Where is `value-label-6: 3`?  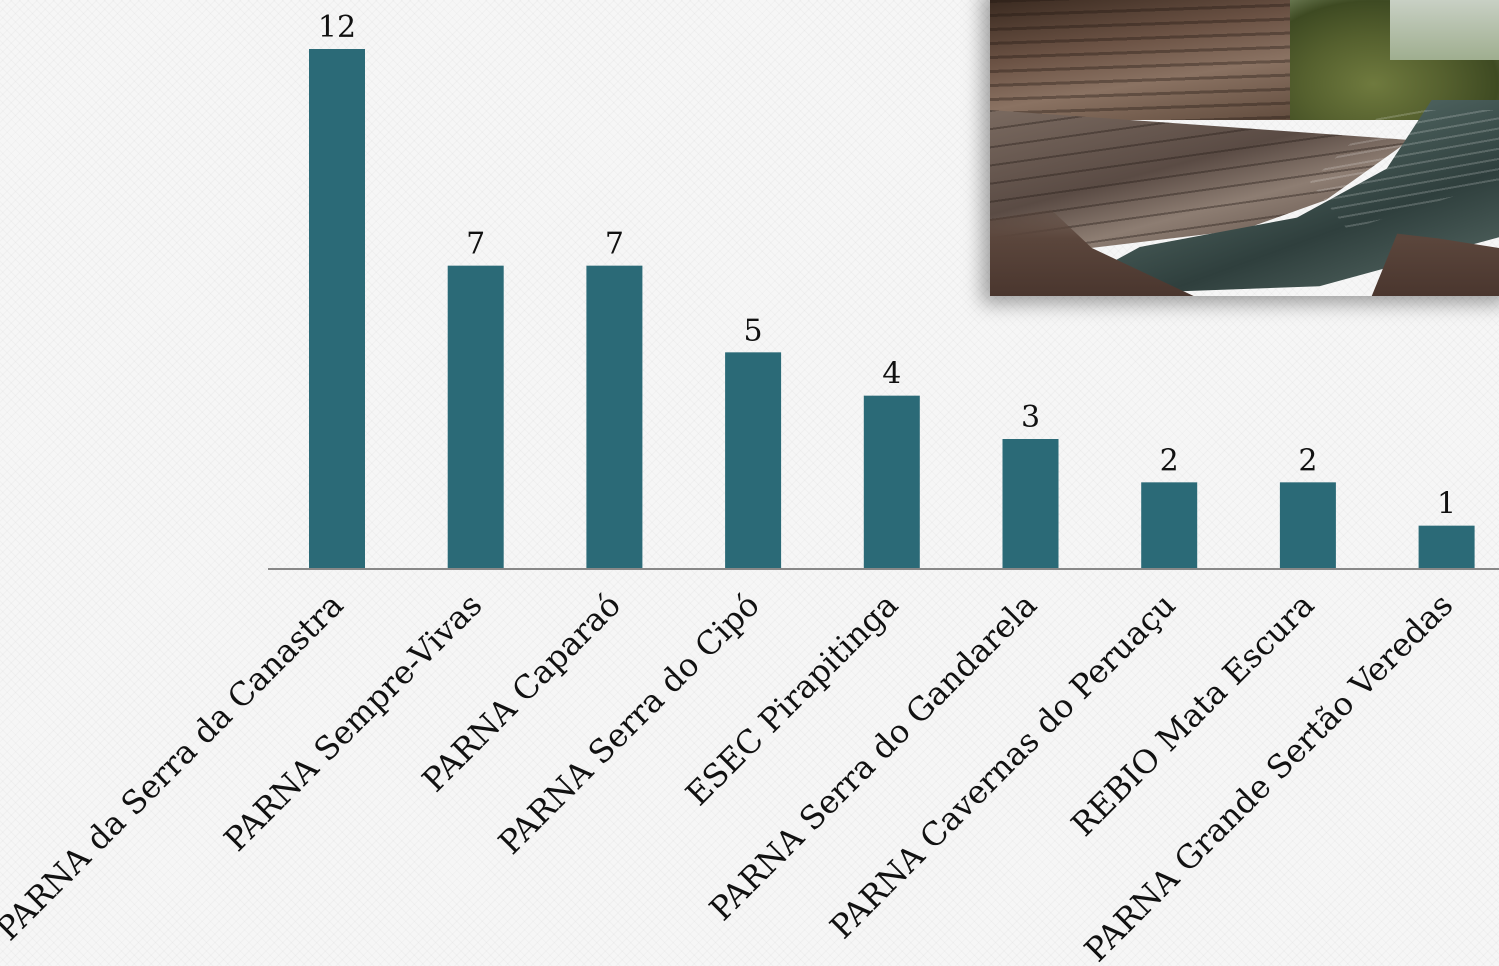 value-label-6: 3 is located at coordinates (1030, 417).